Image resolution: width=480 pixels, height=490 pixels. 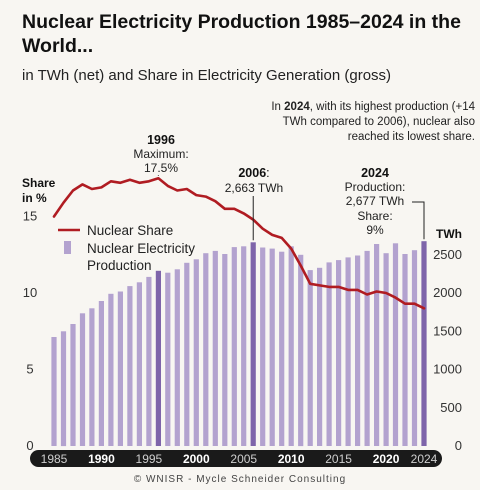 I want to click on bar-2011, so click(x=301, y=350).